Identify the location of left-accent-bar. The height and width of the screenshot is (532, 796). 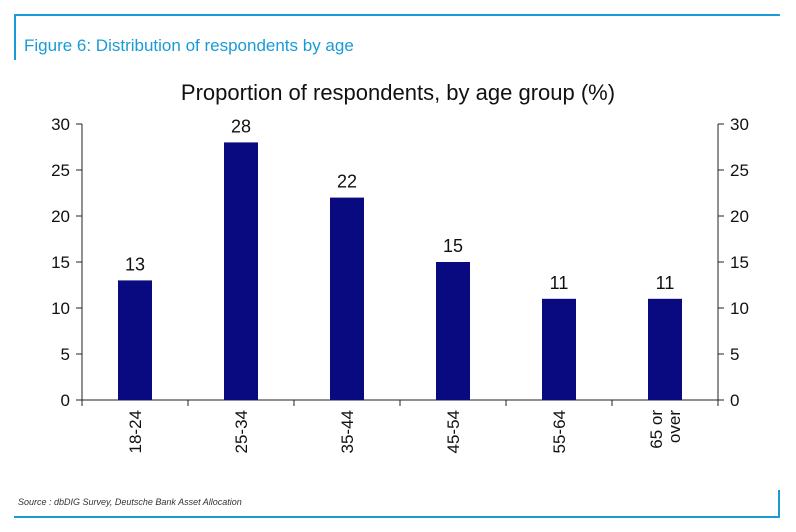
(15, 38).